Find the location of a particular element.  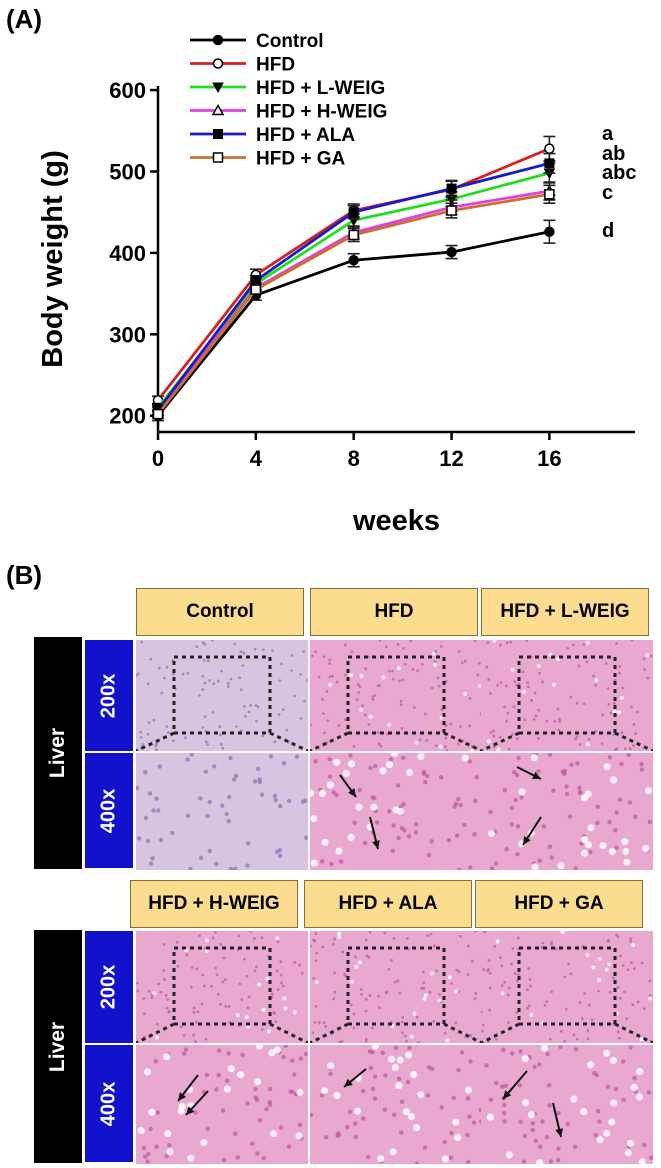

x-tick-label: 8 is located at coordinates (354, 458).